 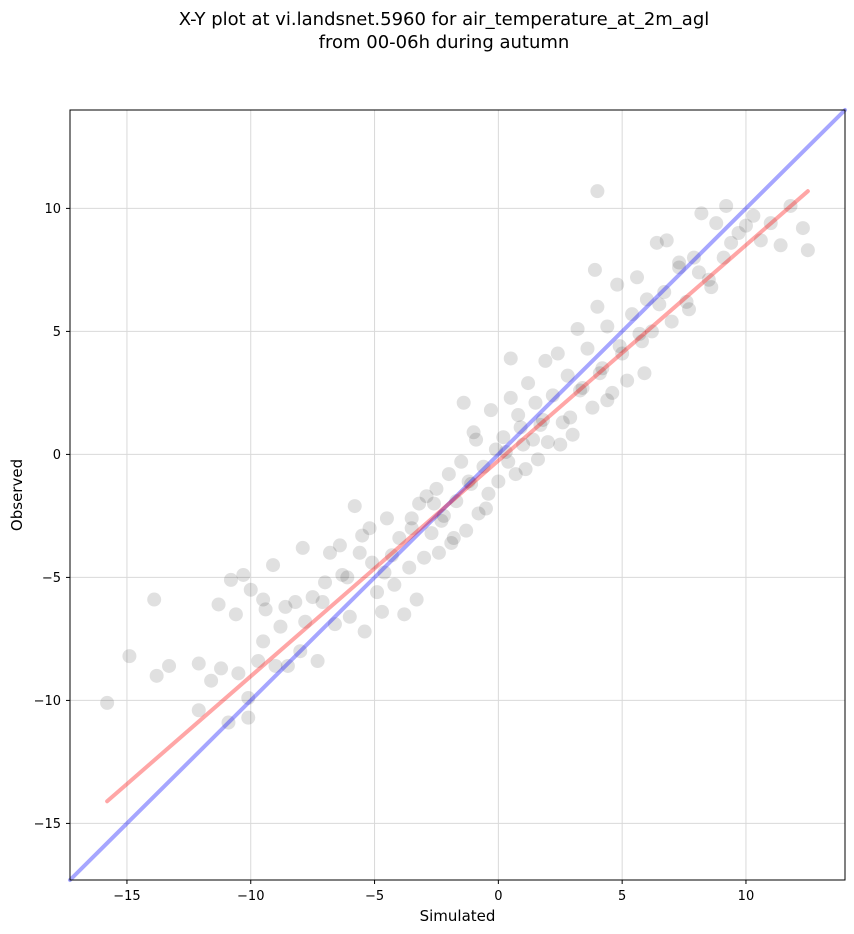 I want to click on y-tick-label: −5, so click(x=51, y=578).